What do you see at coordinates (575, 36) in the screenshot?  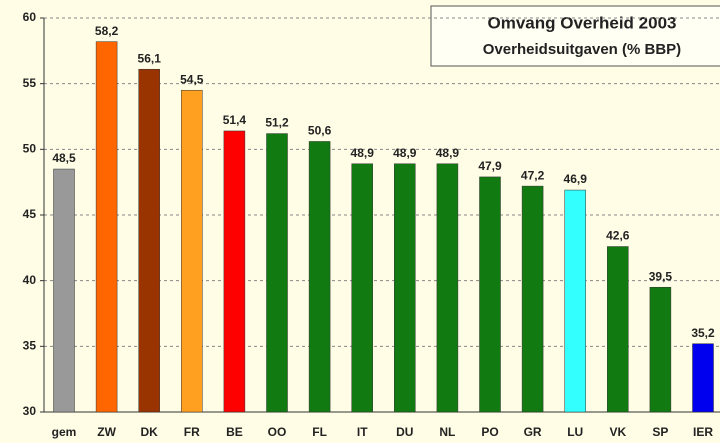 I see `title-box` at bounding box center [575, 36].